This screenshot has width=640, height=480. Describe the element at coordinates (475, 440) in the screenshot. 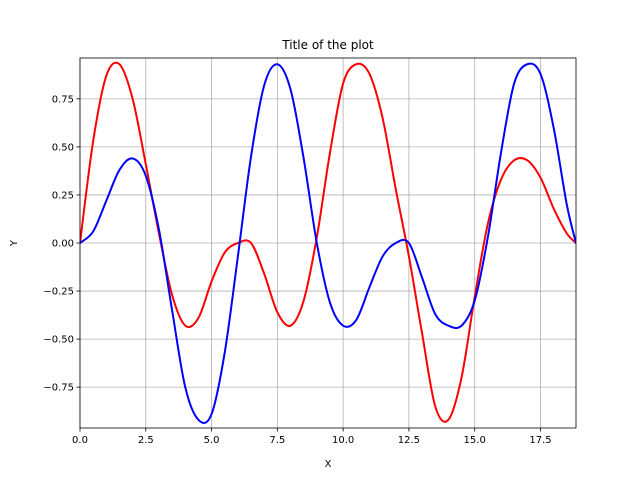

I see `x-tick-label: 15.0` at that location.